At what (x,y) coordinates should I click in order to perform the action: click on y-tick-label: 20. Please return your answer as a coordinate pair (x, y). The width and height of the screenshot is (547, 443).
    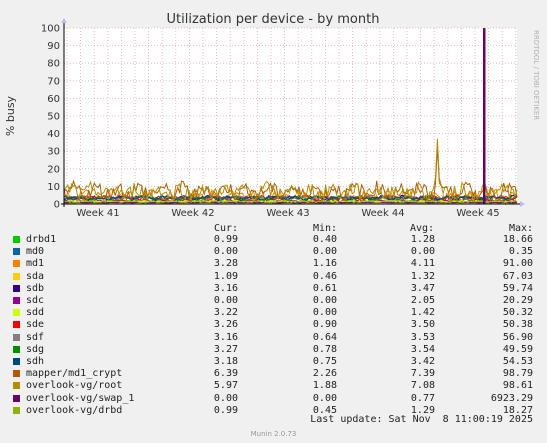
    Looking at the image, I should click on (53, 169).